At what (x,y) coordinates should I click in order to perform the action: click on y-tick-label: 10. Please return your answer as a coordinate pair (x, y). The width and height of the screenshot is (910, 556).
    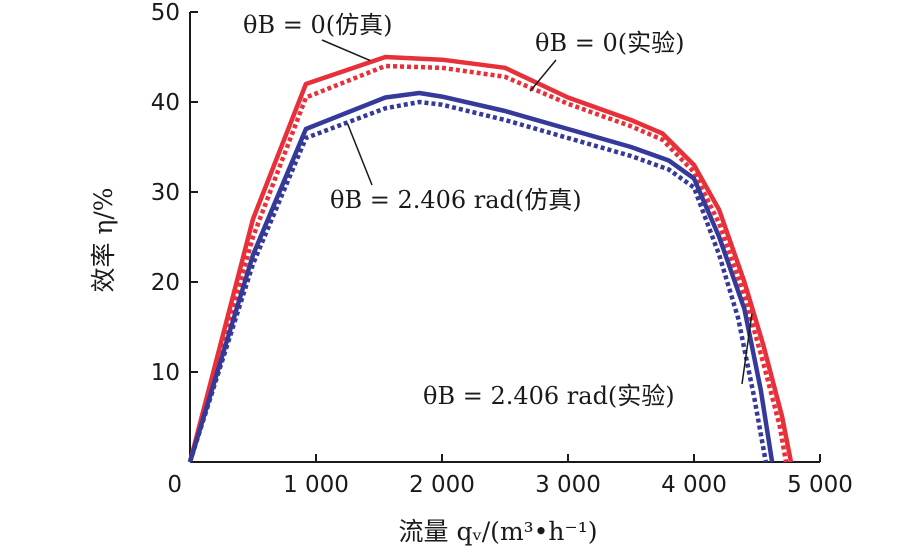
    Looking at the image, I should click on (165, 373).